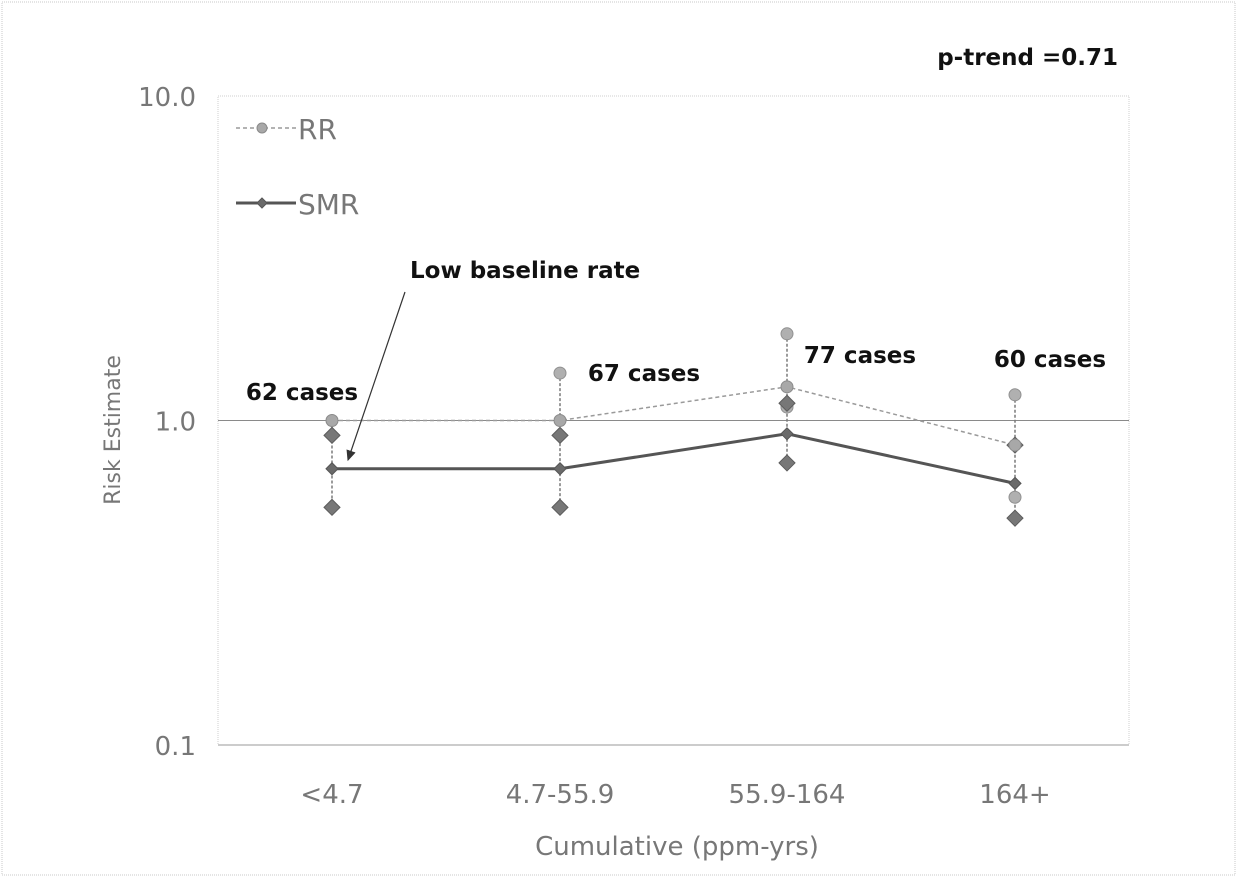 Image resolution: width=1237 pixels, height=881 pixels. What do you see at coordinates (1027, 58) in the screenshot?
I see `p-trend-annotation: p-trend =0.71` at bounding box center [1027, 58].